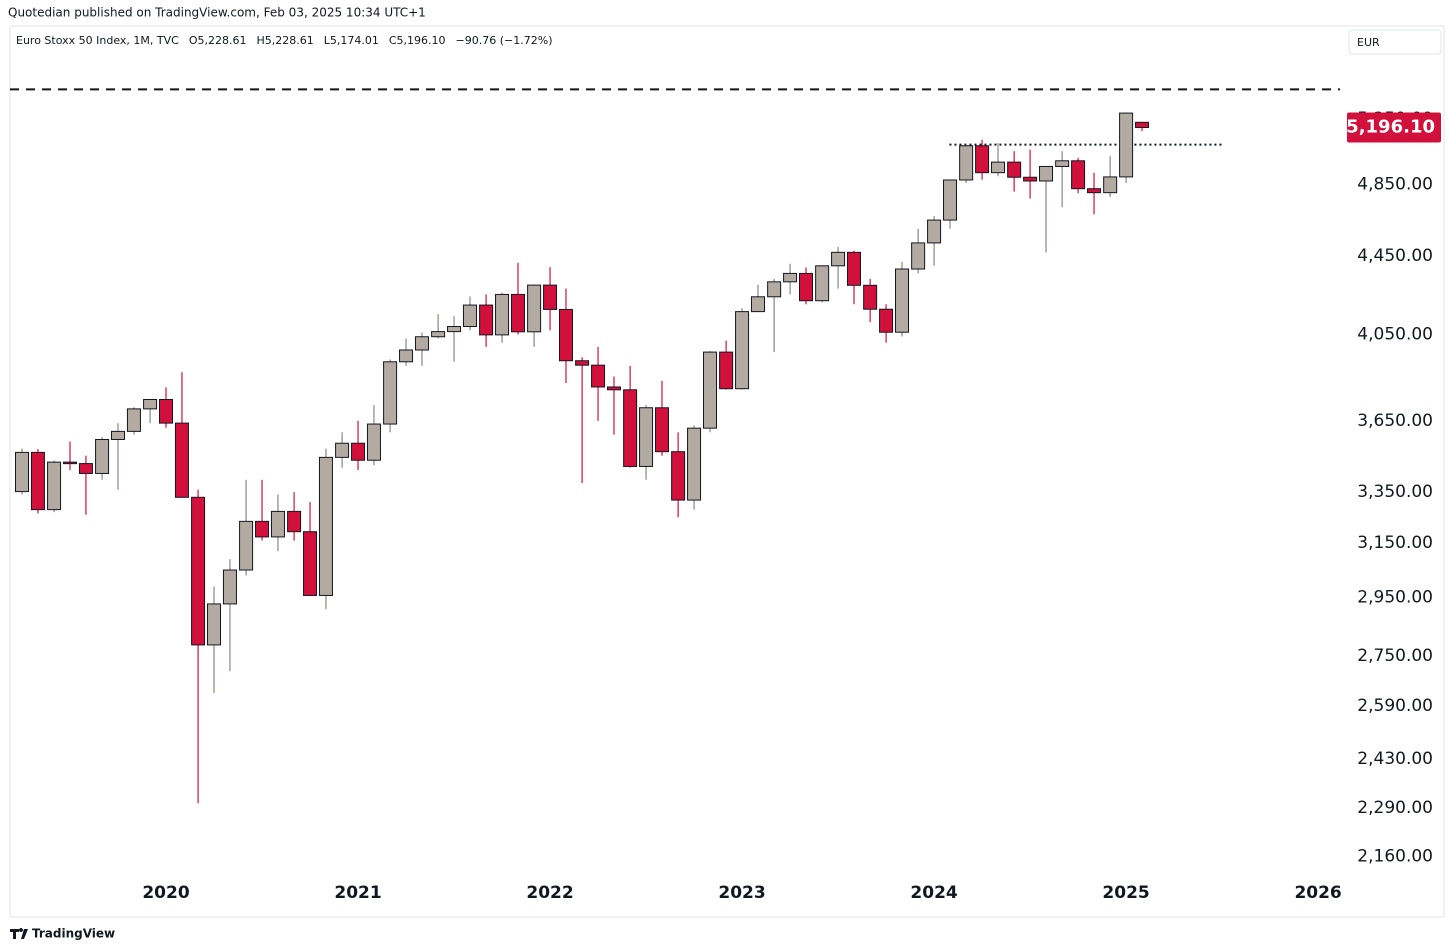 Image resolution: width=1456 pixels, height=951 pixels. Describe the element at coordinates (933, 893) in the screenshot. I see `x-tick-label: 2024` at that location.